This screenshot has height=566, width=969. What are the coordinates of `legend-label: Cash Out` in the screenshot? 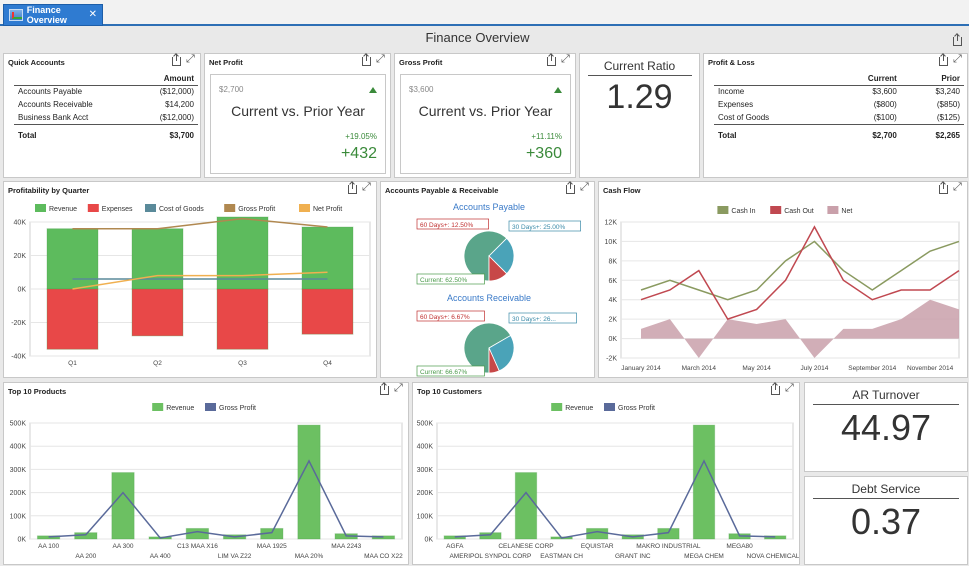 It's located at (799, 211).